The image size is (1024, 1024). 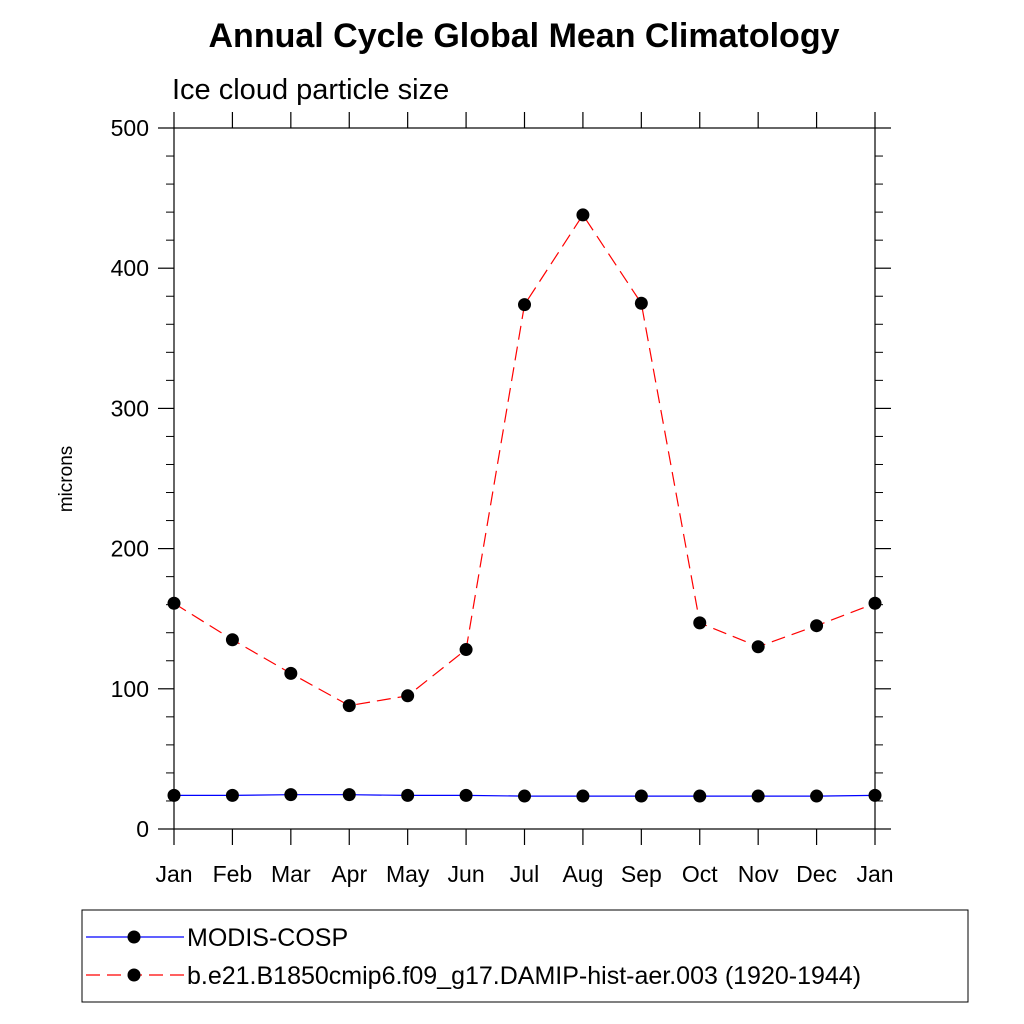 I want to click on x-tick-label: May, so click(x=408, y=874).